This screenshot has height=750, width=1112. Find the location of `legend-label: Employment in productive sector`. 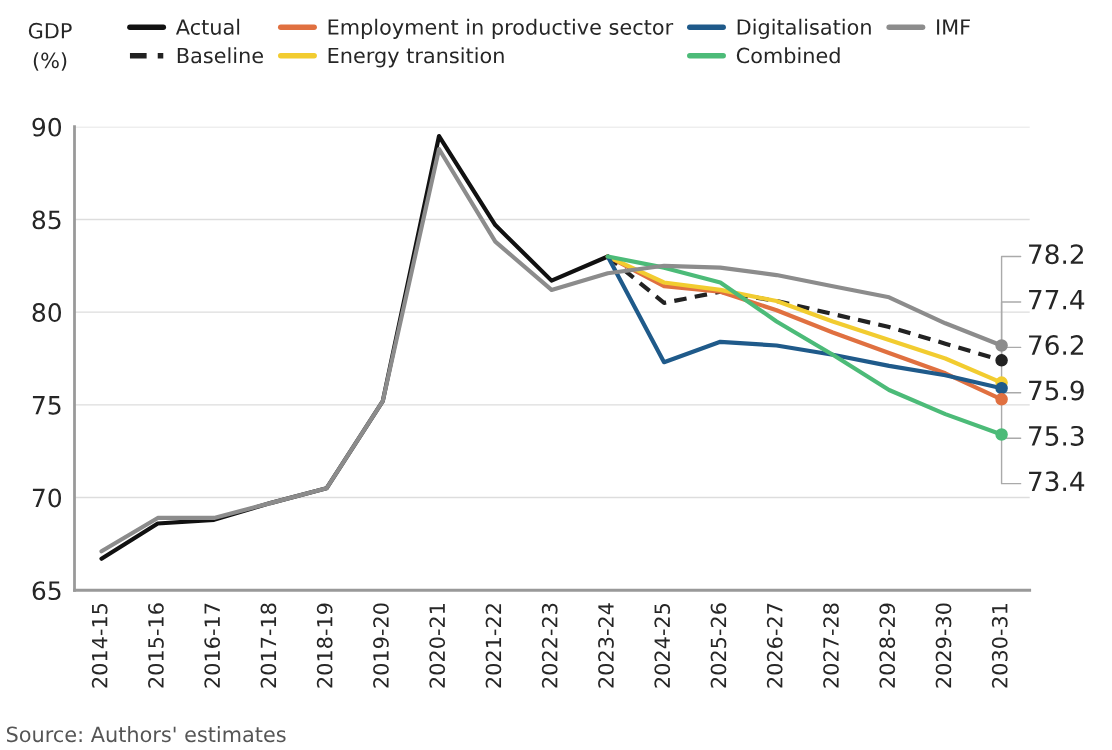

legend-label: Employment in productive sector is located at coordinates (501, 28).